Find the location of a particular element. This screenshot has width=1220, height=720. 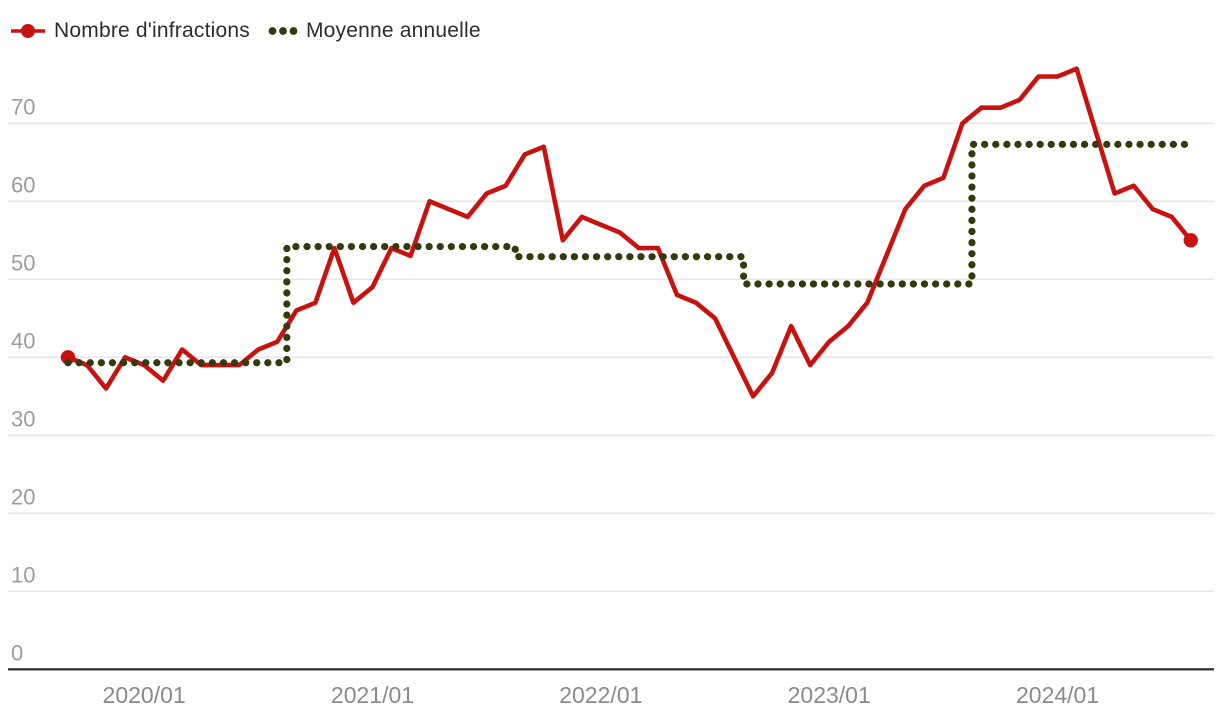

y-tick-label: 40 is located at coordinates (23, 340).